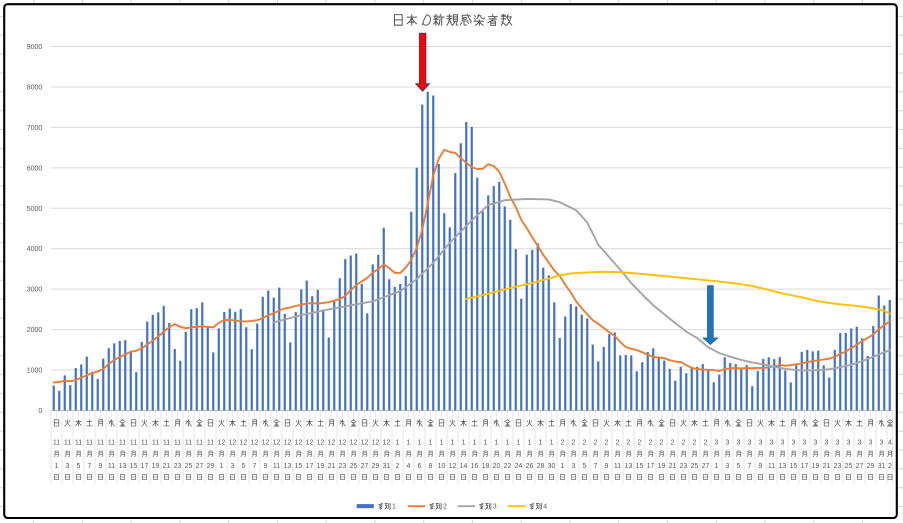  Describe the element at coordinates (35, 249) in the screenshot. I see `svg-text: 4000` at that location.